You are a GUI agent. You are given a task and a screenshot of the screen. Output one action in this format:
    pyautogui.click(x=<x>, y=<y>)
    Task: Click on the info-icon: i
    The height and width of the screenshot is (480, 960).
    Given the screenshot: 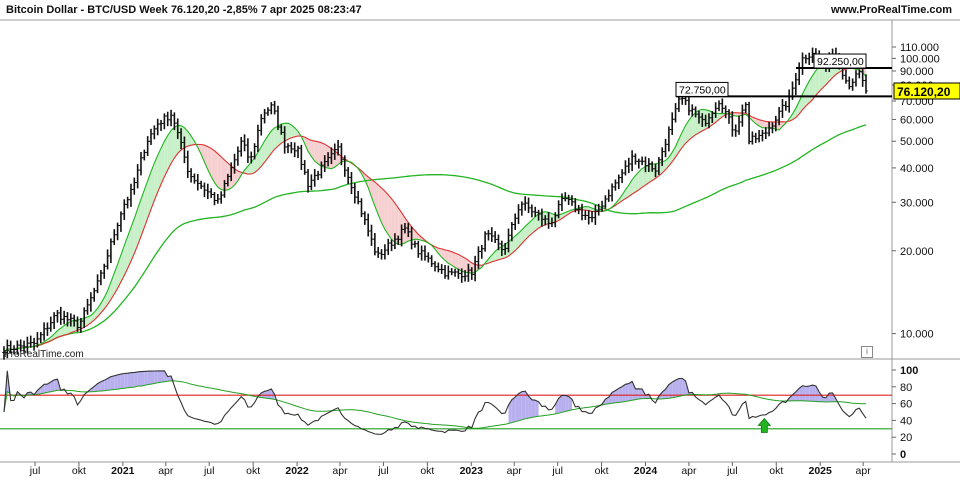 What is the action you would take?
    pyautogui.click(x=867, y=352)
    